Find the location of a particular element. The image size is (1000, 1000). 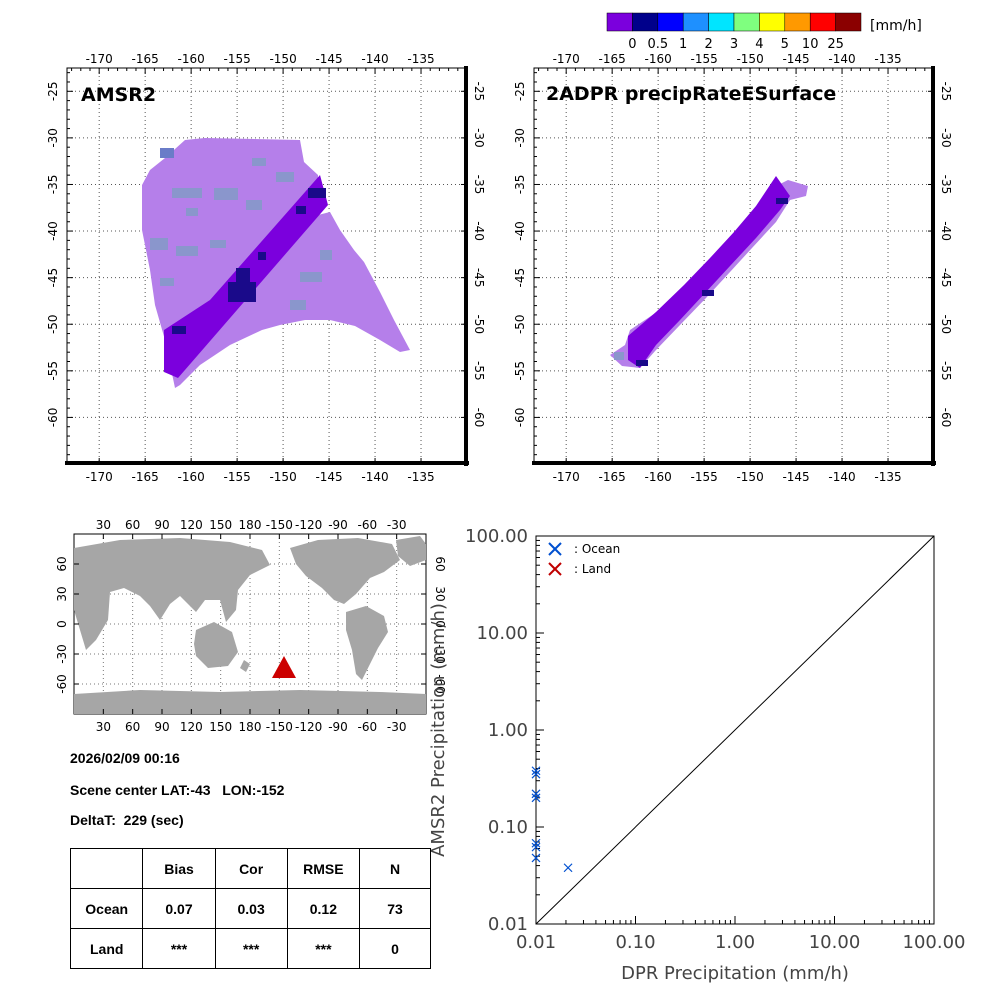

y-tick-labels: 0.01 0.10 1.00 10.00 100.00 is located at coordinates (496, 730).